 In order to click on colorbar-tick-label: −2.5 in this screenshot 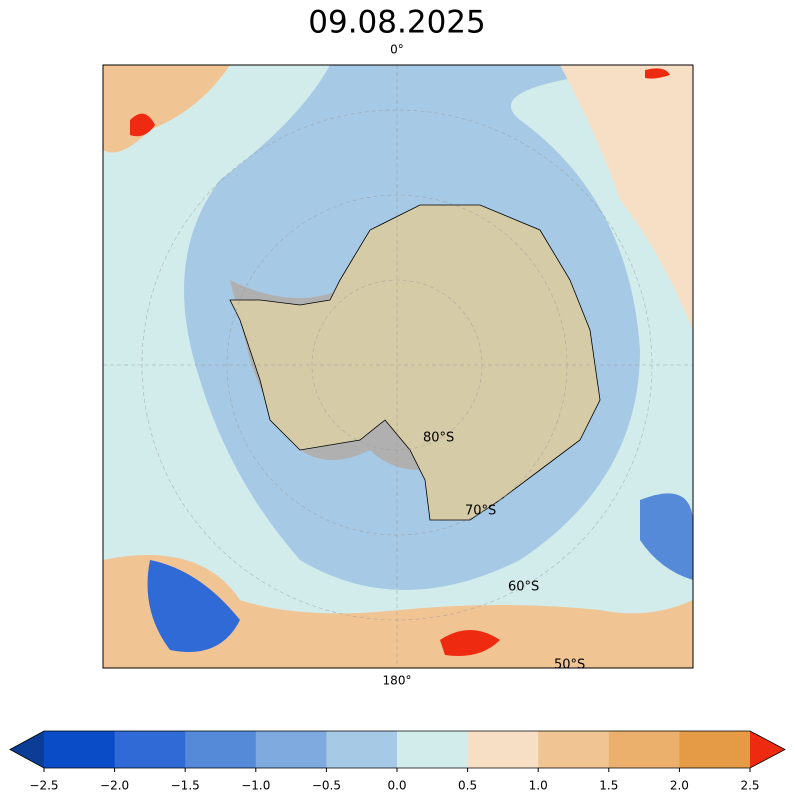, I will do `click(43, 786)`.